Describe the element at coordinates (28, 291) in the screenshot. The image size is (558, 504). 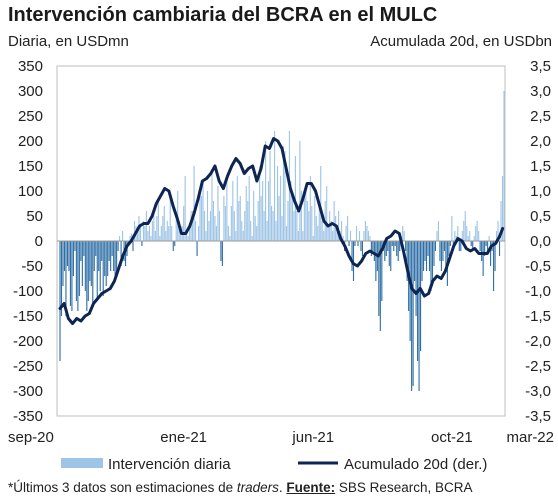
I see `left-tick-label: -100` at that location.